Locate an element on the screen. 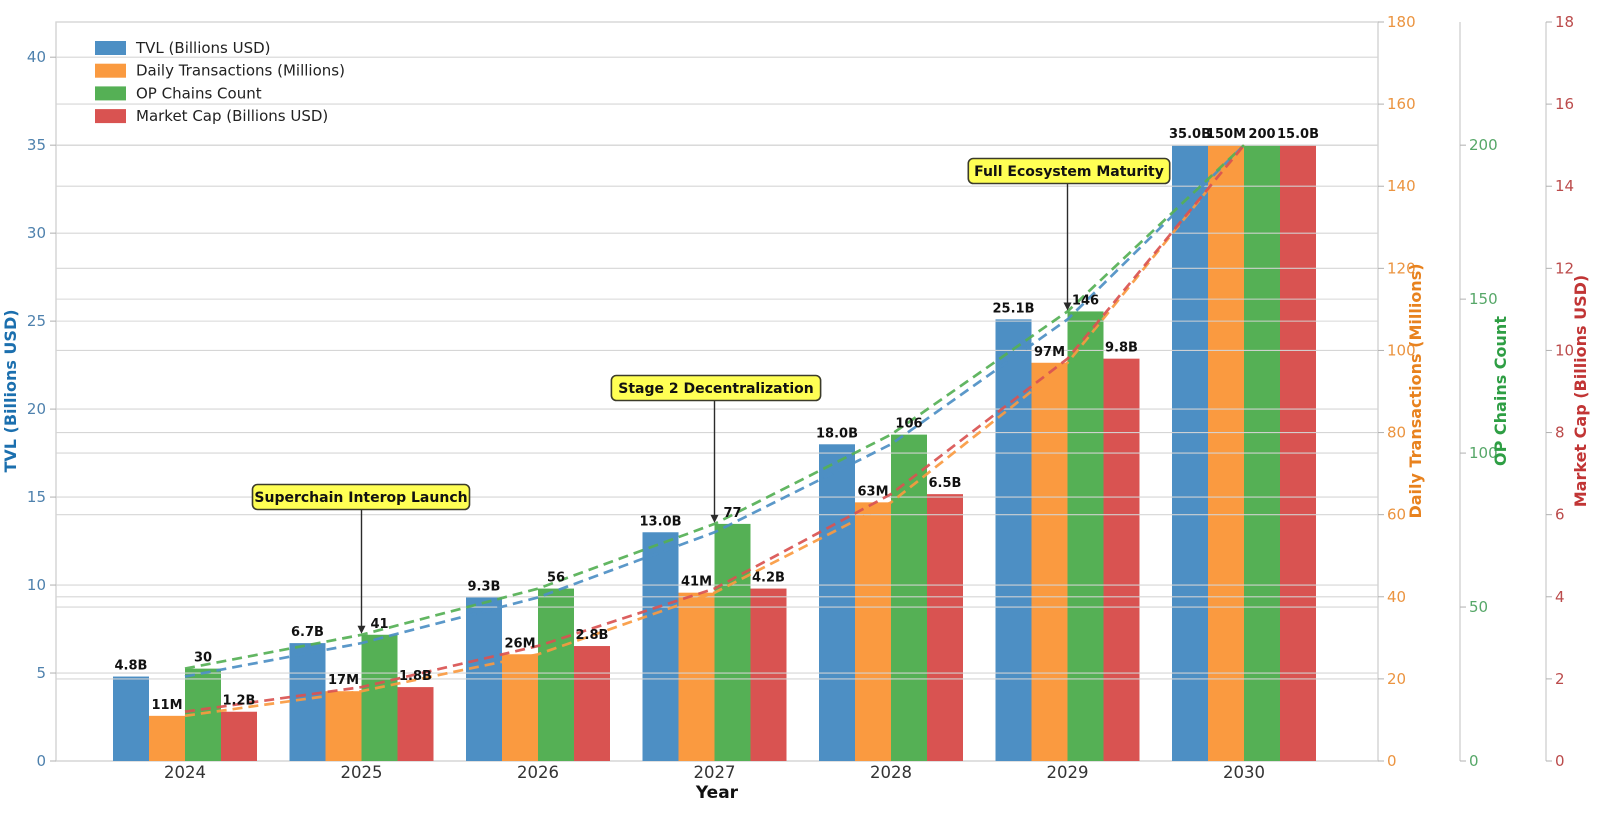 This screenshot has height=819, width=1600. bar-tvl-2029 is located at coordinates (1013, 540).